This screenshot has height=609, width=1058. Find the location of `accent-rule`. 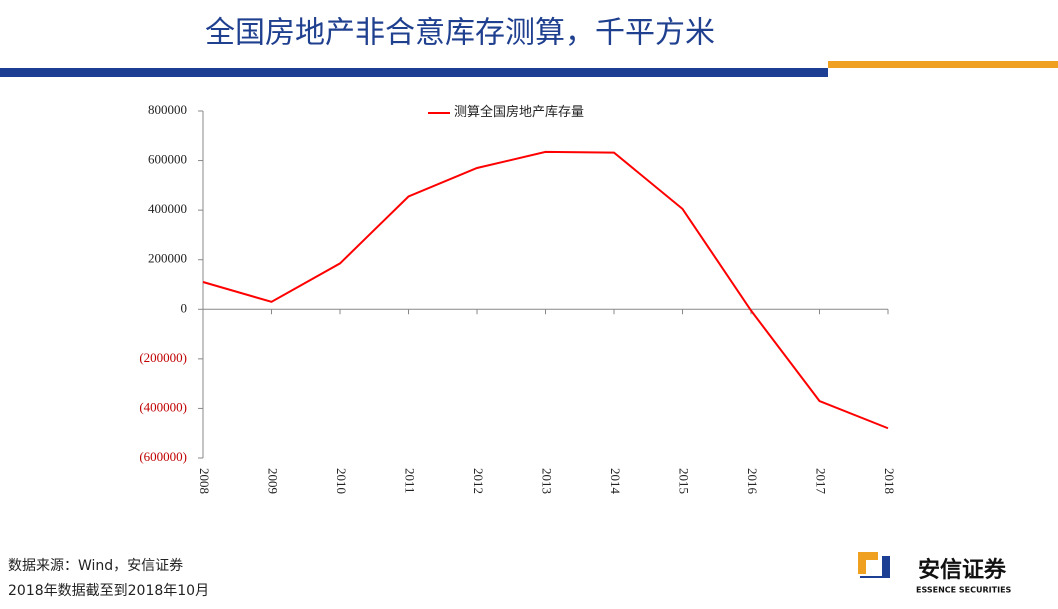

accent-rule is located at coordinates (943, 64).